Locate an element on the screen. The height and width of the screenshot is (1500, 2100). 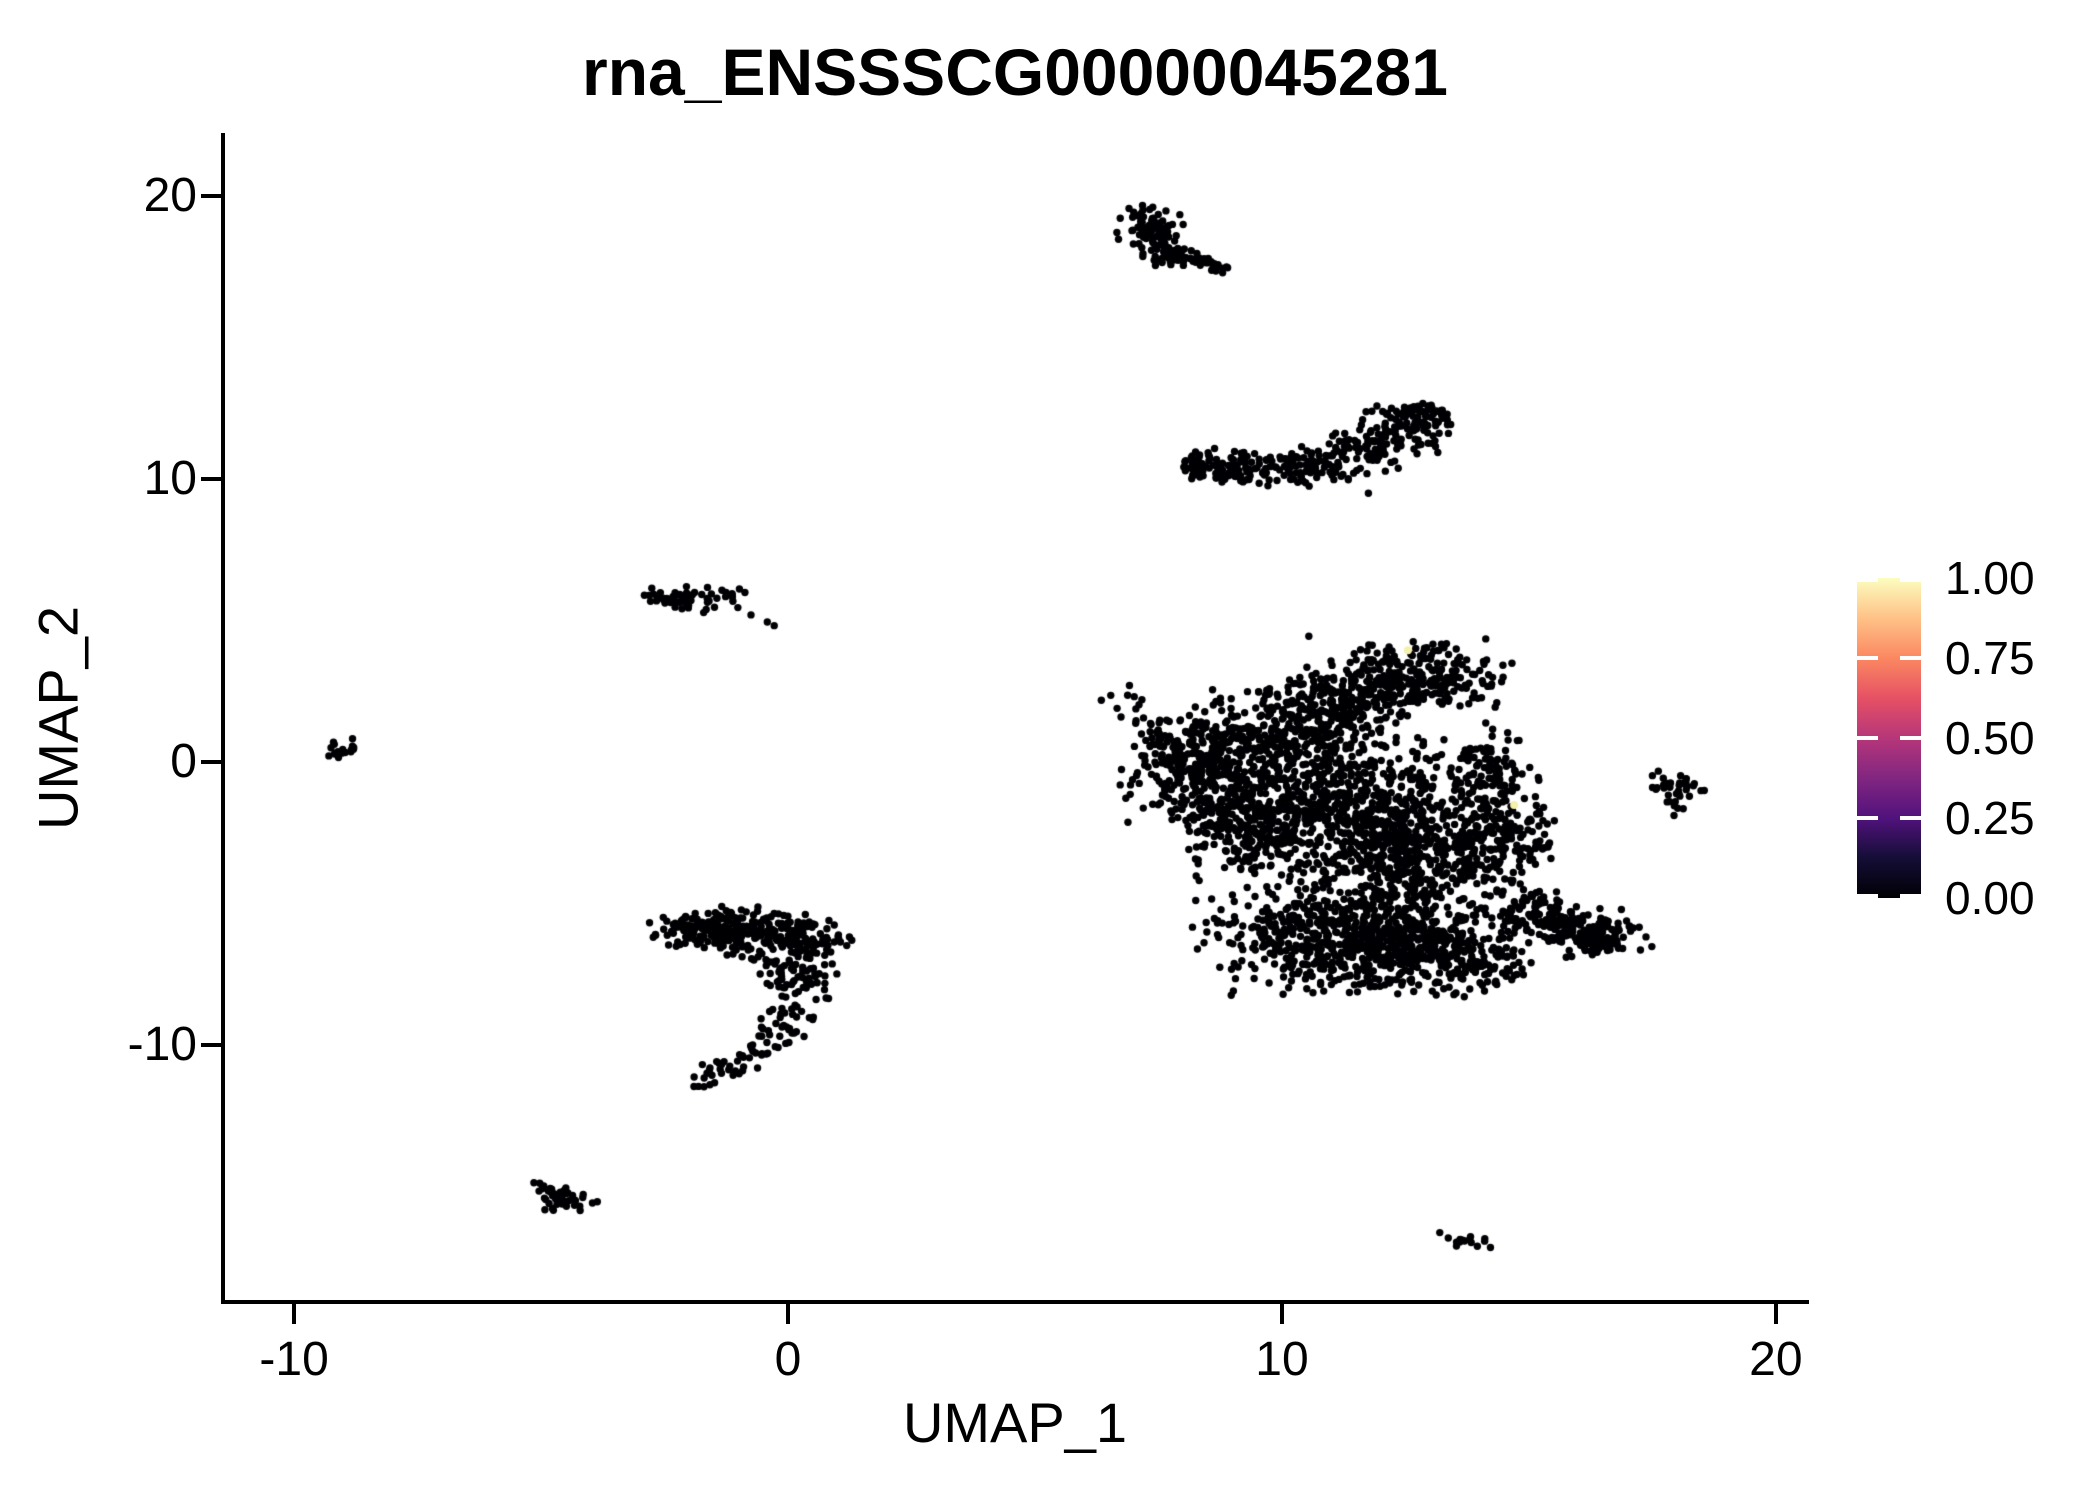
y-tick-label: -10 is located at coordinates (162, 1045).